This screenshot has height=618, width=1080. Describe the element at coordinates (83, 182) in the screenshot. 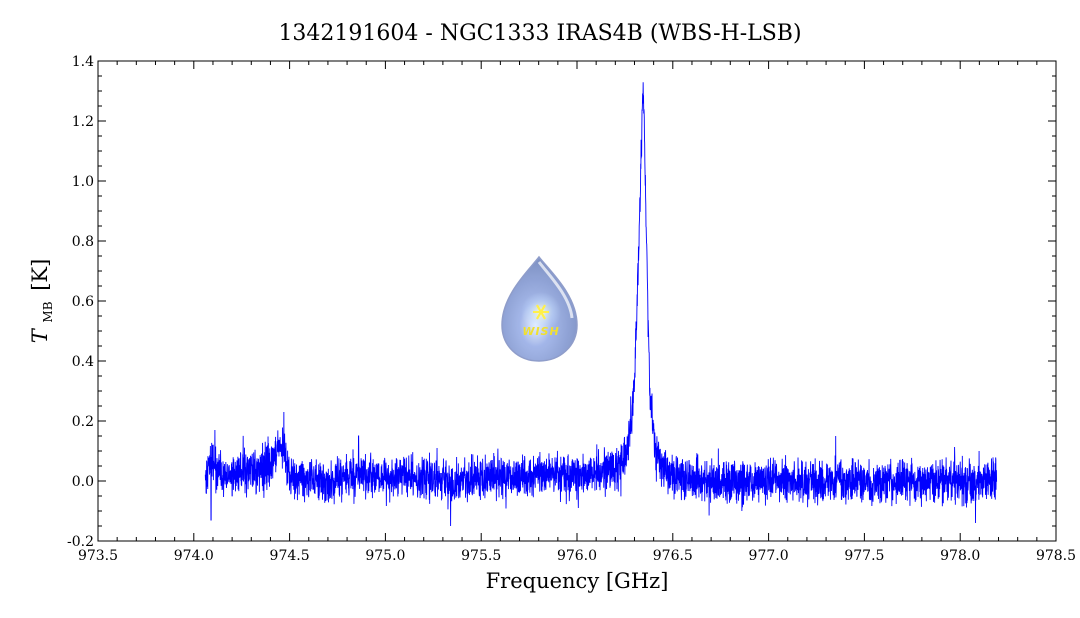

I see `y-tick-label: 1.0` at that location.